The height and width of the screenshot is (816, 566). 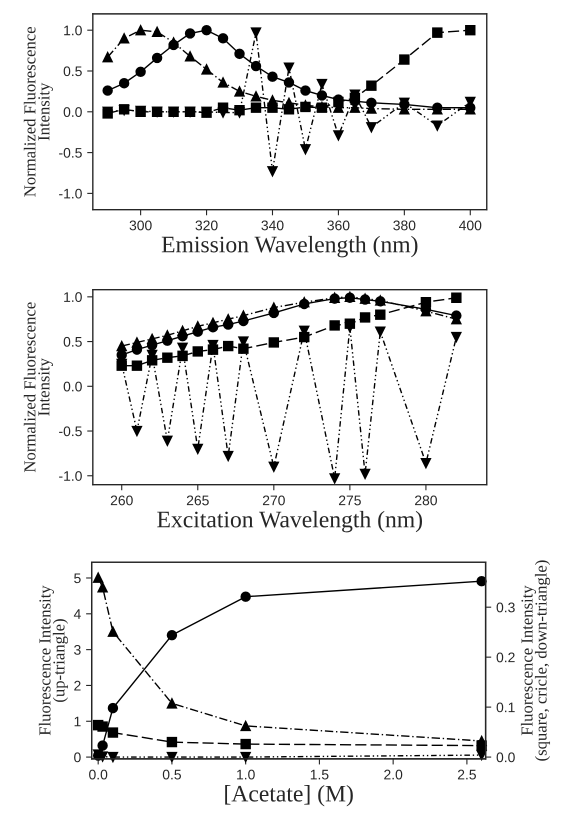 I want to click on y2-tick-label: 0.2, so click(x=505, y=657).